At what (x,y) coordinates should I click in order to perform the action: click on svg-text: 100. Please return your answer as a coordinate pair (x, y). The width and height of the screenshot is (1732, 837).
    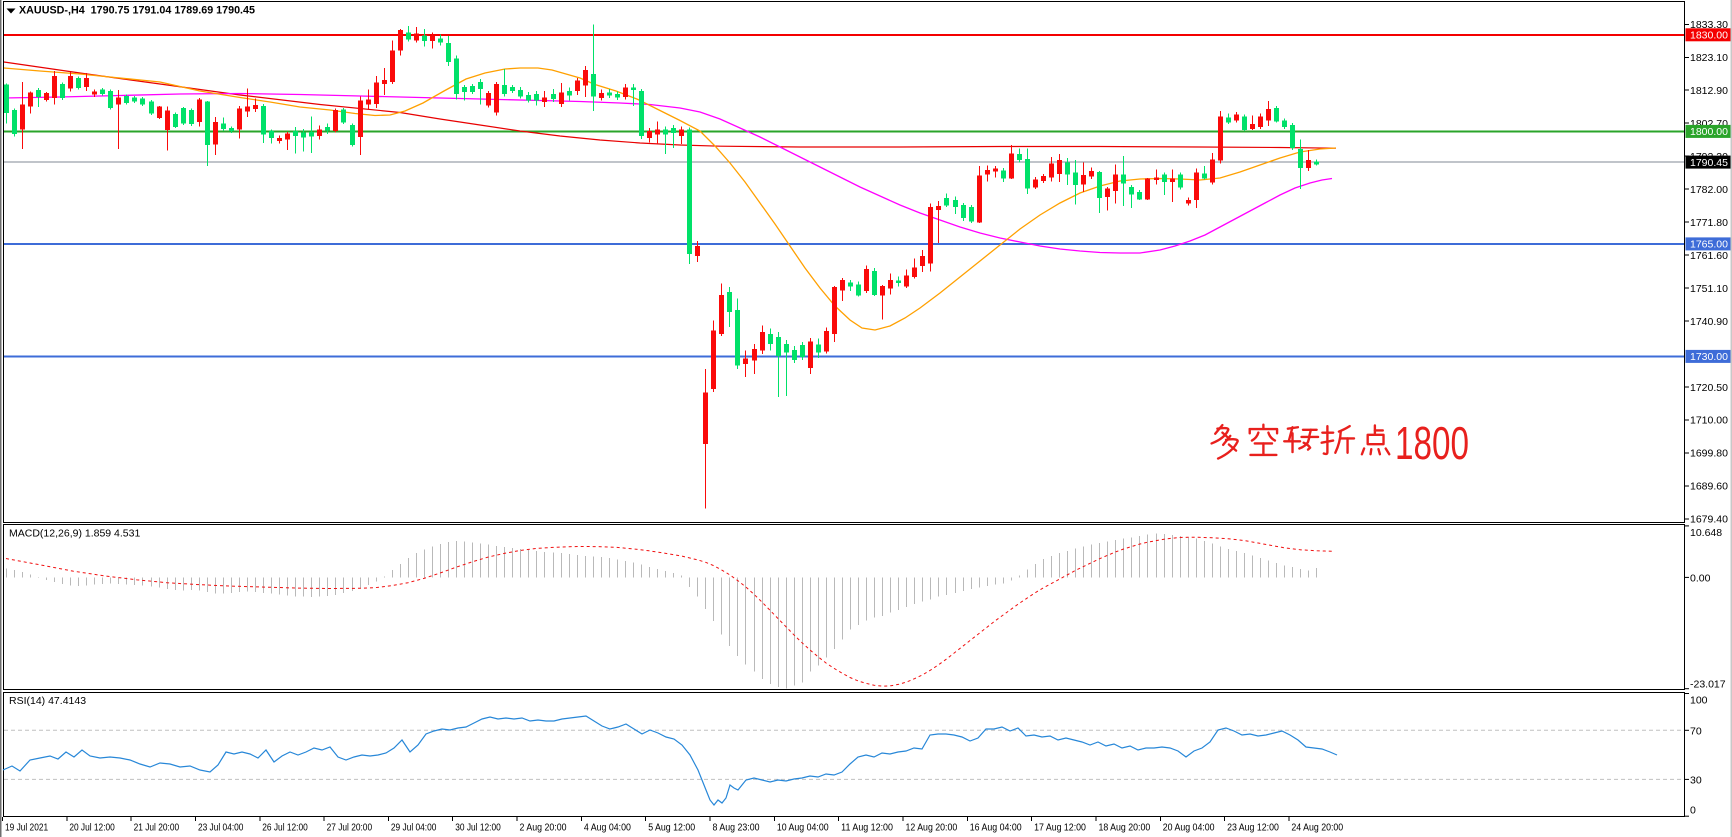
    Looking at the image, I should click on (1699, 701).